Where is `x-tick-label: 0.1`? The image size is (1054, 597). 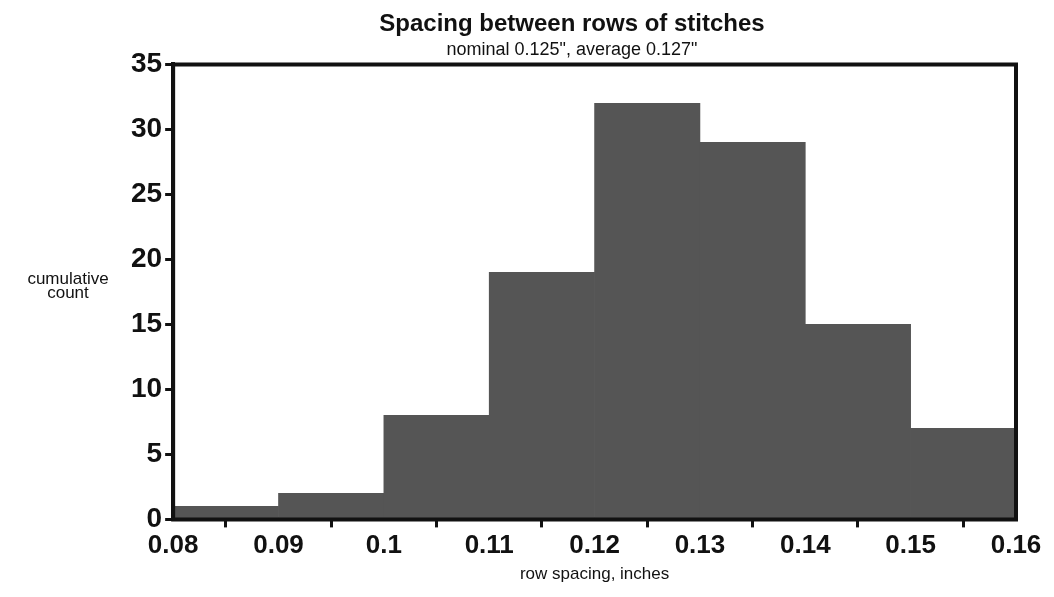 x-tick-label: 0.1 is located at coordinates (383, 544).